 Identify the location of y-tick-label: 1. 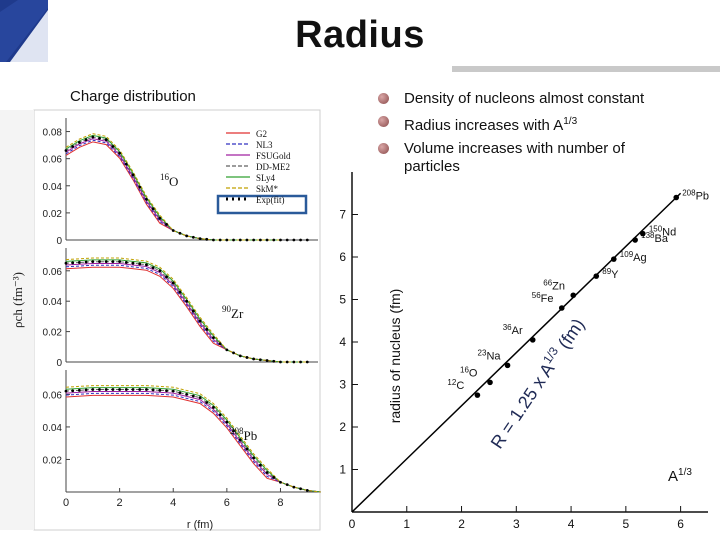
(342, 470).